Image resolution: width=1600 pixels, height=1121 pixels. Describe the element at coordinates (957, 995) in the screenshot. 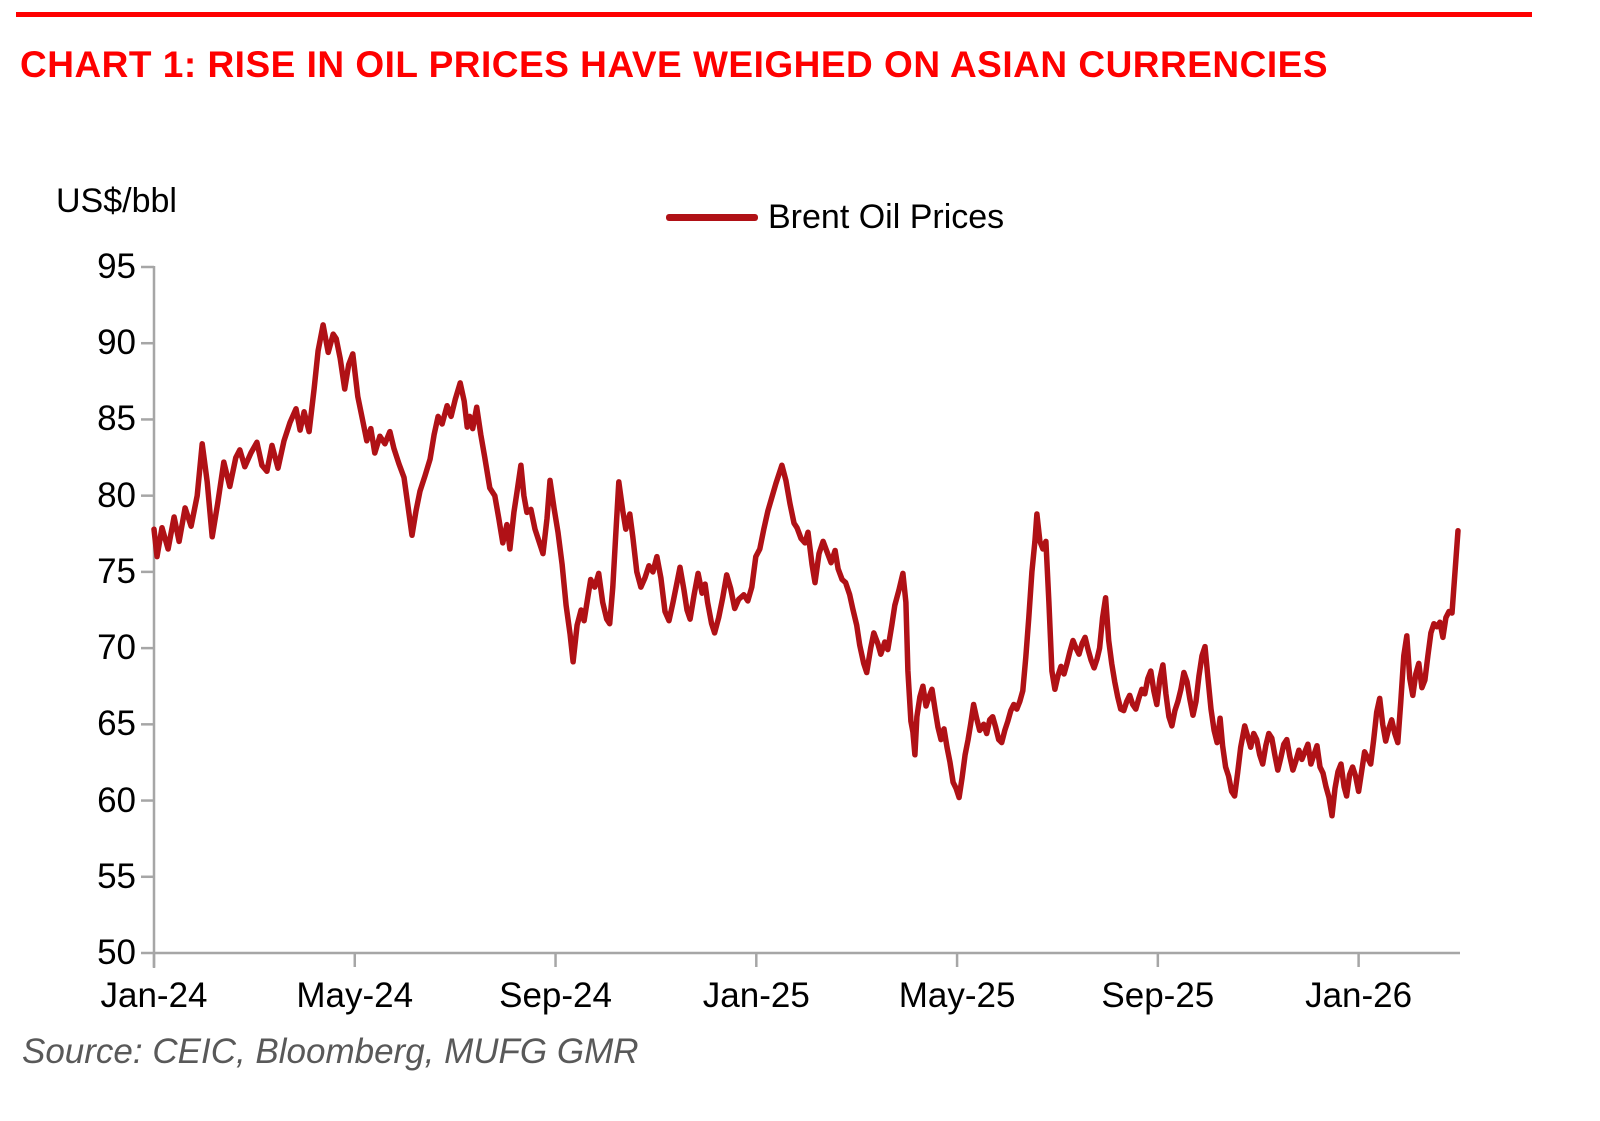

I see `x-tick-label: May-25` at that location.